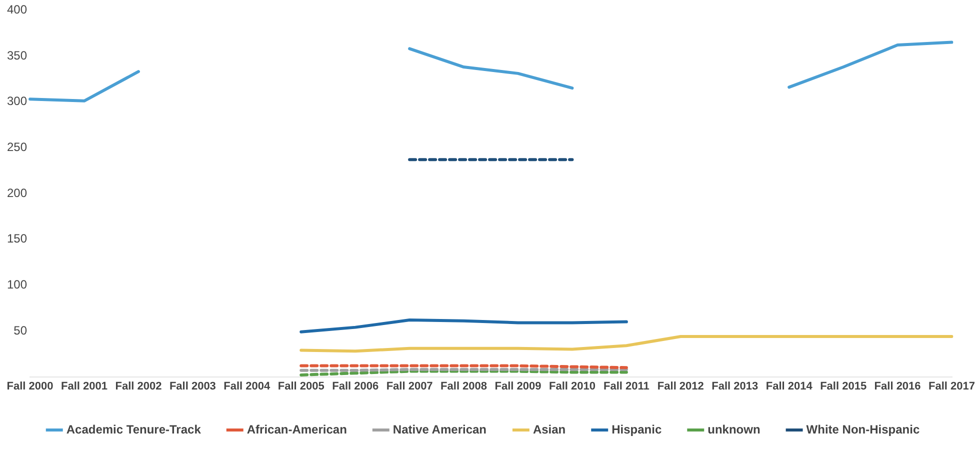 This screenshot has height=450, width=978. Describe the element at coordinates (627, 386) in the screenshot. I see `x-tick-label: Fall 2011` at that location.